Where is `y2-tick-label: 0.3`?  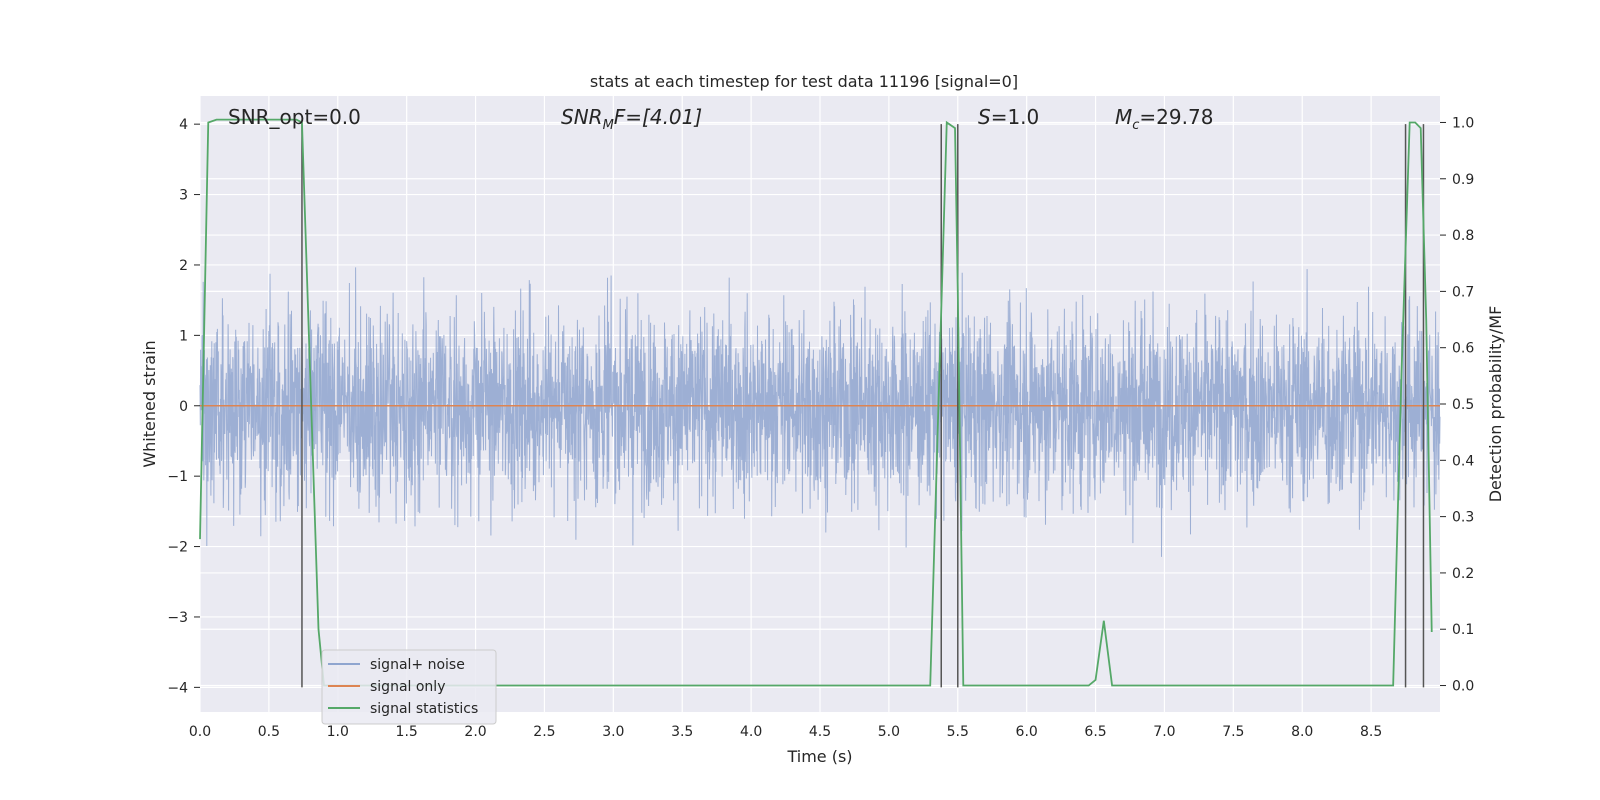
y2-tick-label: 0.3 is located at coordinates (1463, 518).